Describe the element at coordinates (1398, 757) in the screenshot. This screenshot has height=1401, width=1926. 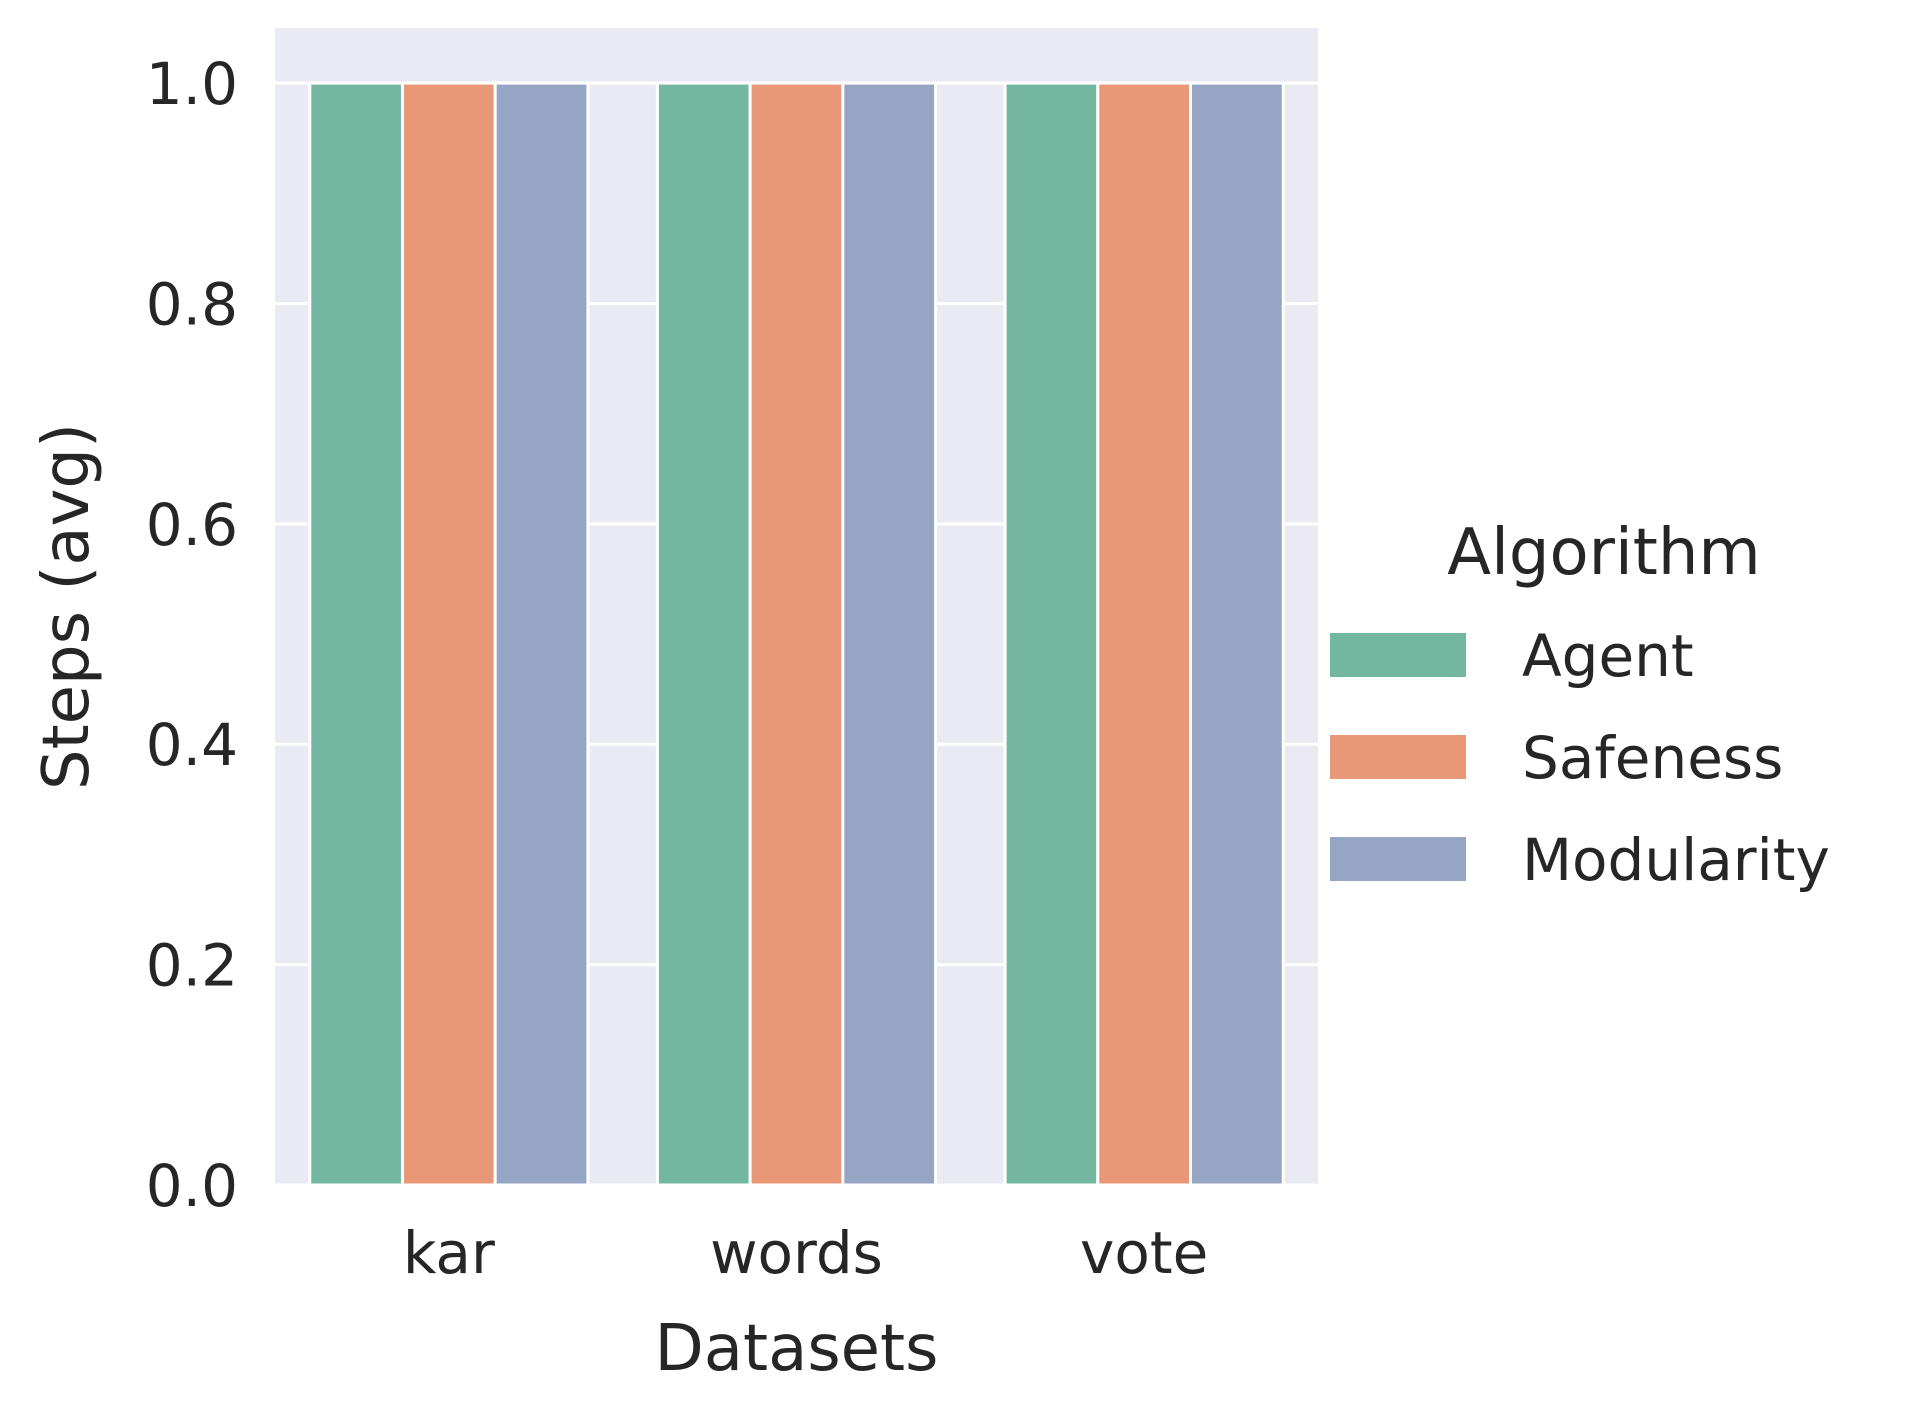
I see `legend-swatch-safeness` at that location.